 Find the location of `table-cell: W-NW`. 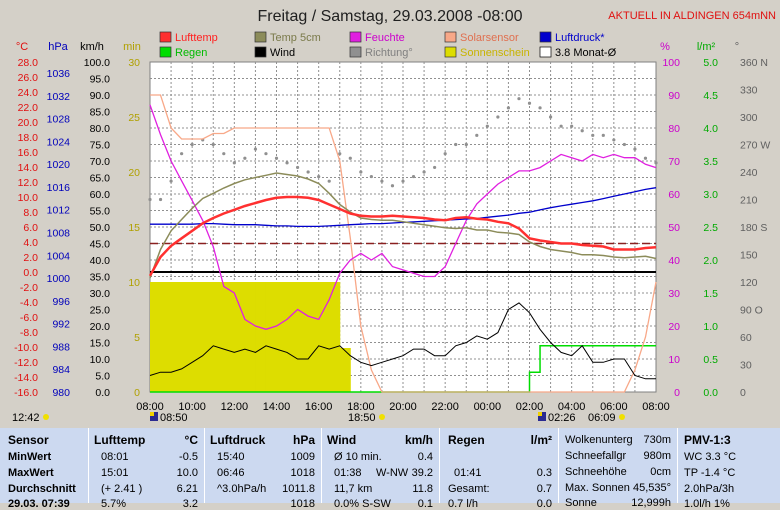

table-cell: W-NW is located at coordinates (392, 473).